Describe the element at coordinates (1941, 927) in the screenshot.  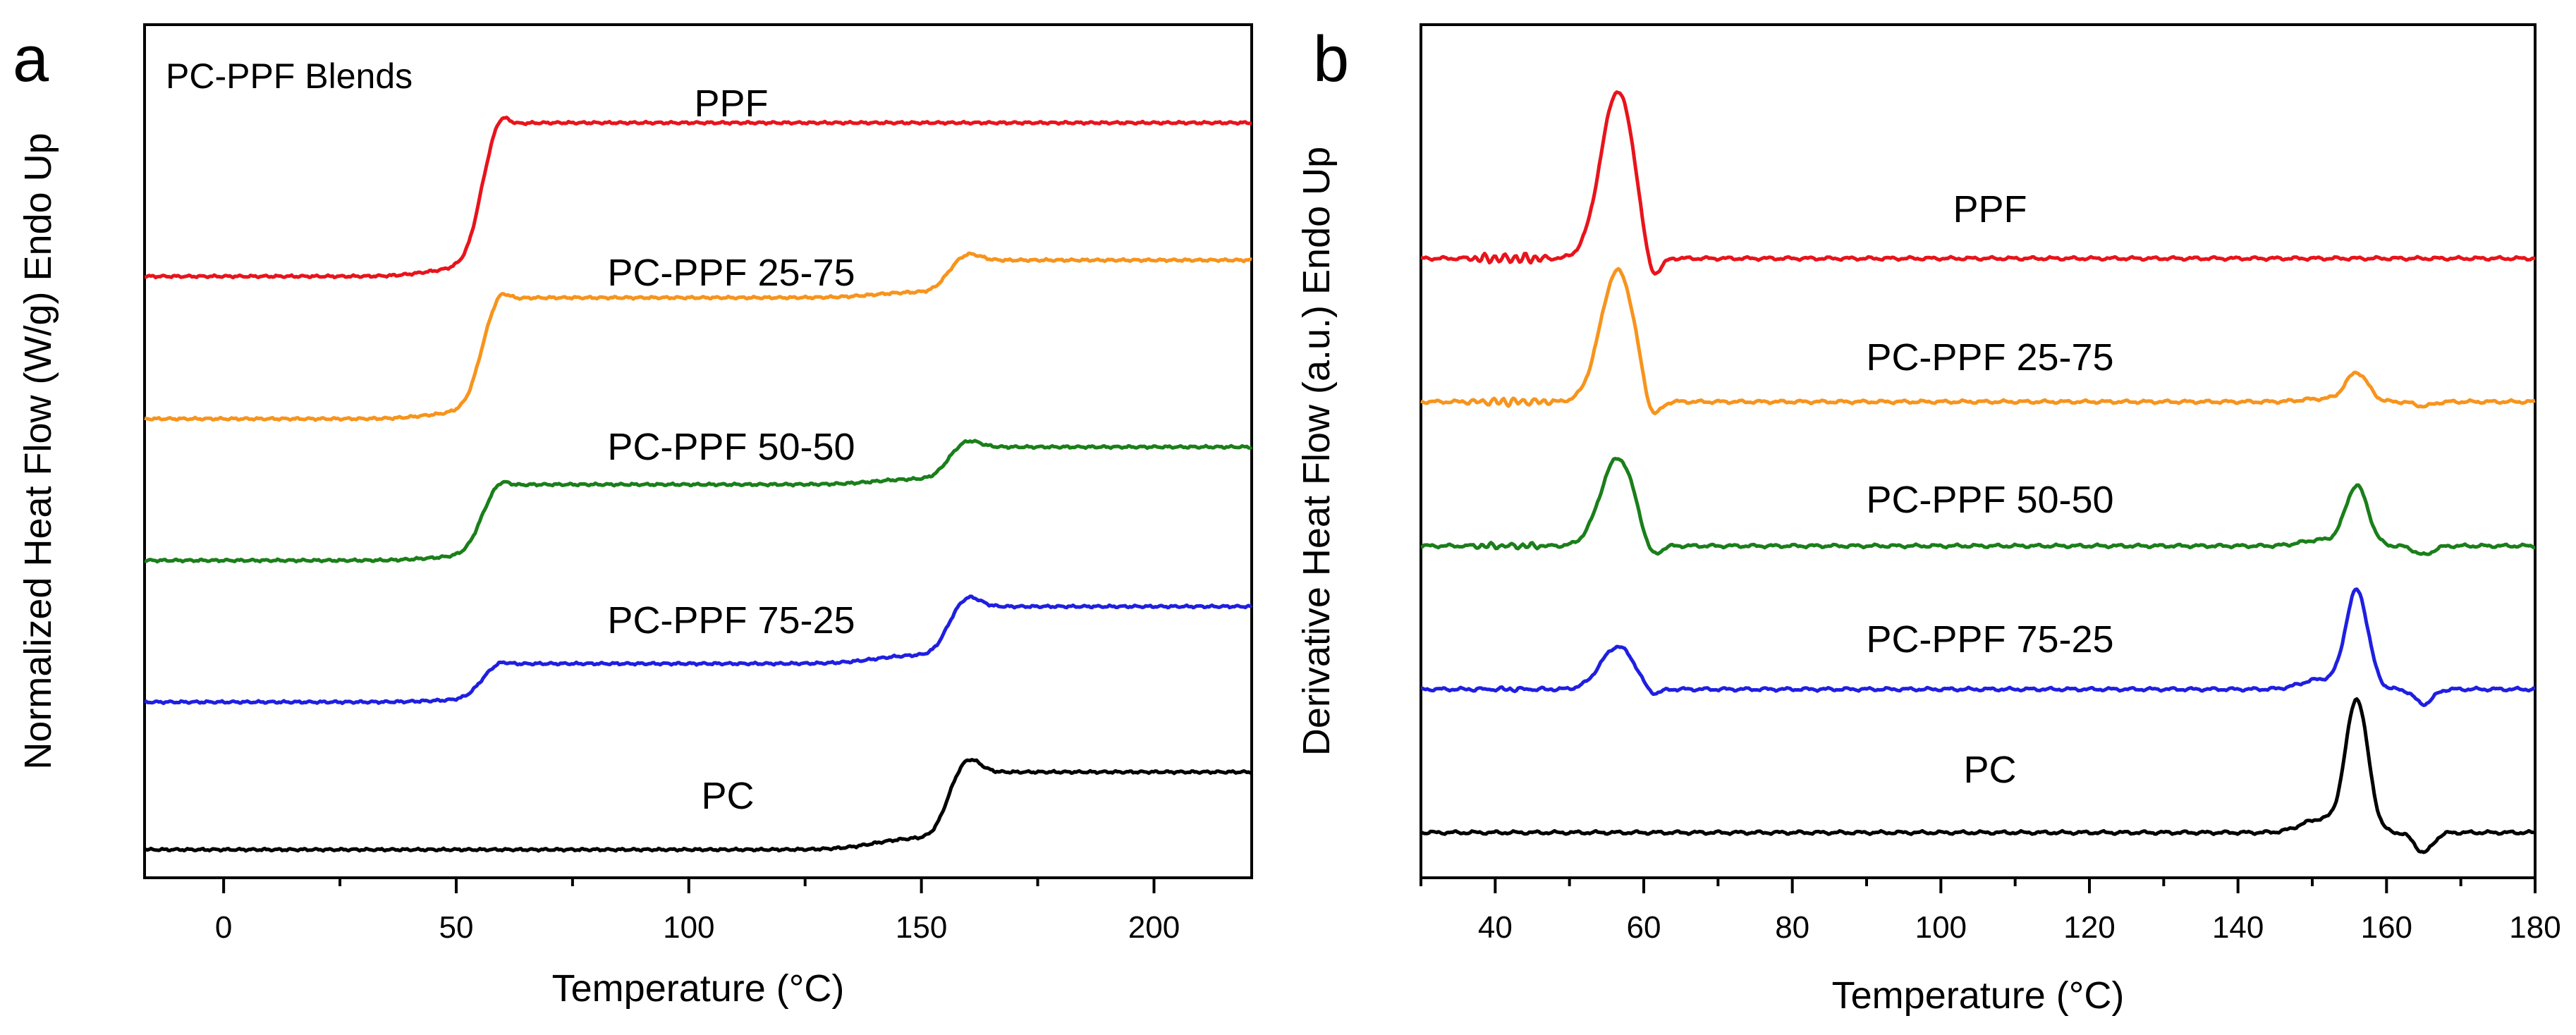
I see `panel-b-tick-label: 100` at that location.